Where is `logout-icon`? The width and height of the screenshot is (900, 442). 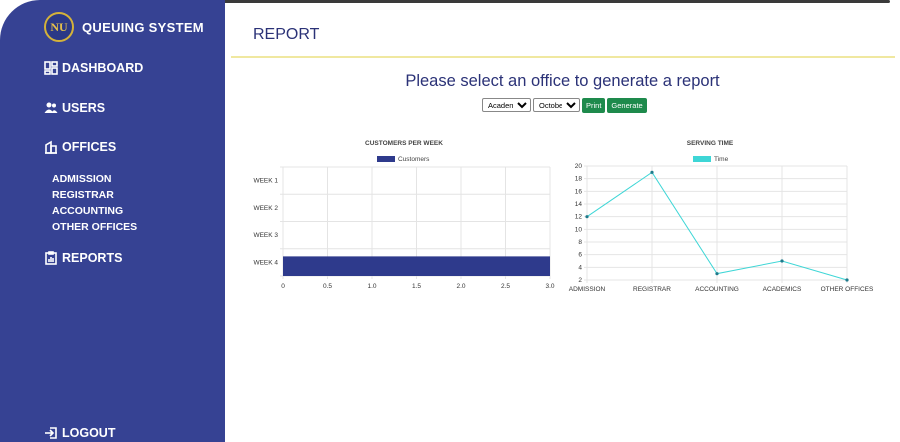 logout-icon is located at coordinates (51, 433).